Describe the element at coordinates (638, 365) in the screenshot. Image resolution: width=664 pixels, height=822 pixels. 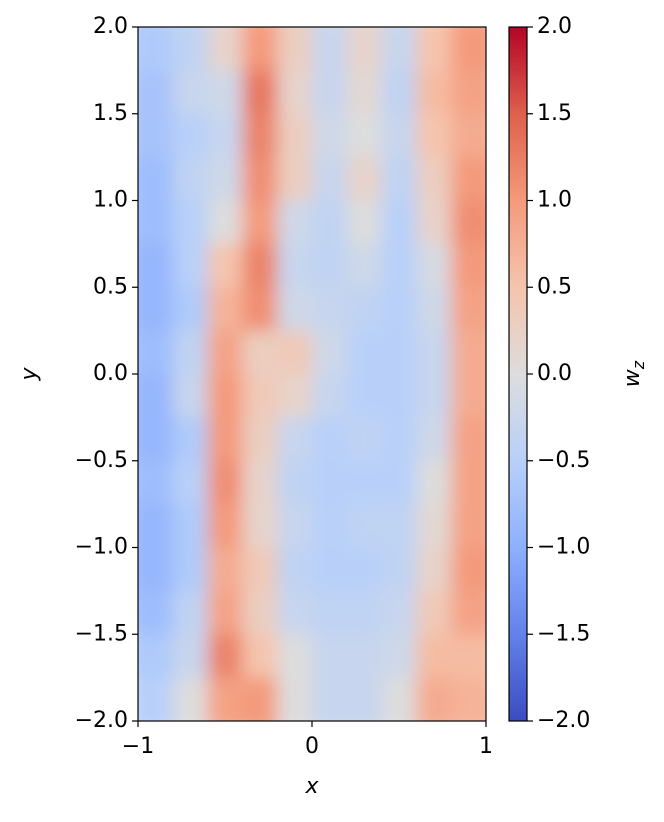
I see `colorbar-label-sub: z` at that location.